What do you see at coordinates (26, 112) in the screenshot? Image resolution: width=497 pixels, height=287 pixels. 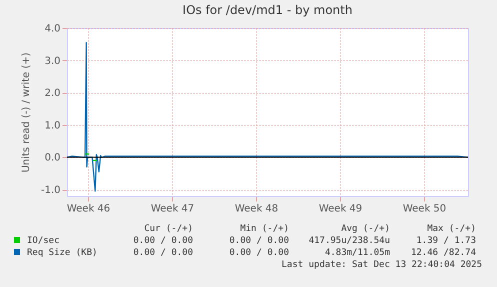 I see `y-axis-title: Units read (-) / write (+)` at bounding box center [26, 112].